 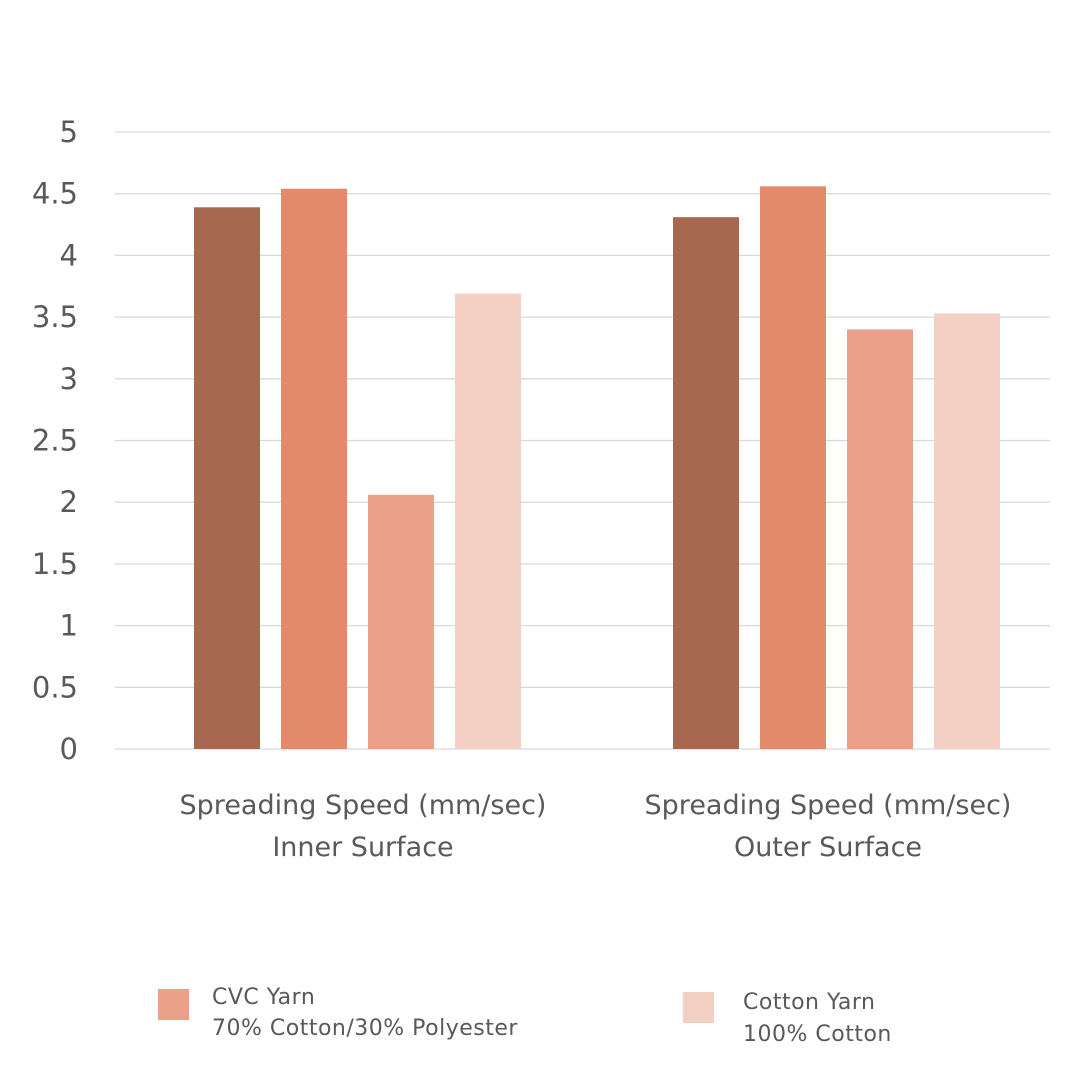 What do you see at coordinates (69, 255) in the screenshot?
I see `y-tick-label: 4` at bounding box center [69, 255].